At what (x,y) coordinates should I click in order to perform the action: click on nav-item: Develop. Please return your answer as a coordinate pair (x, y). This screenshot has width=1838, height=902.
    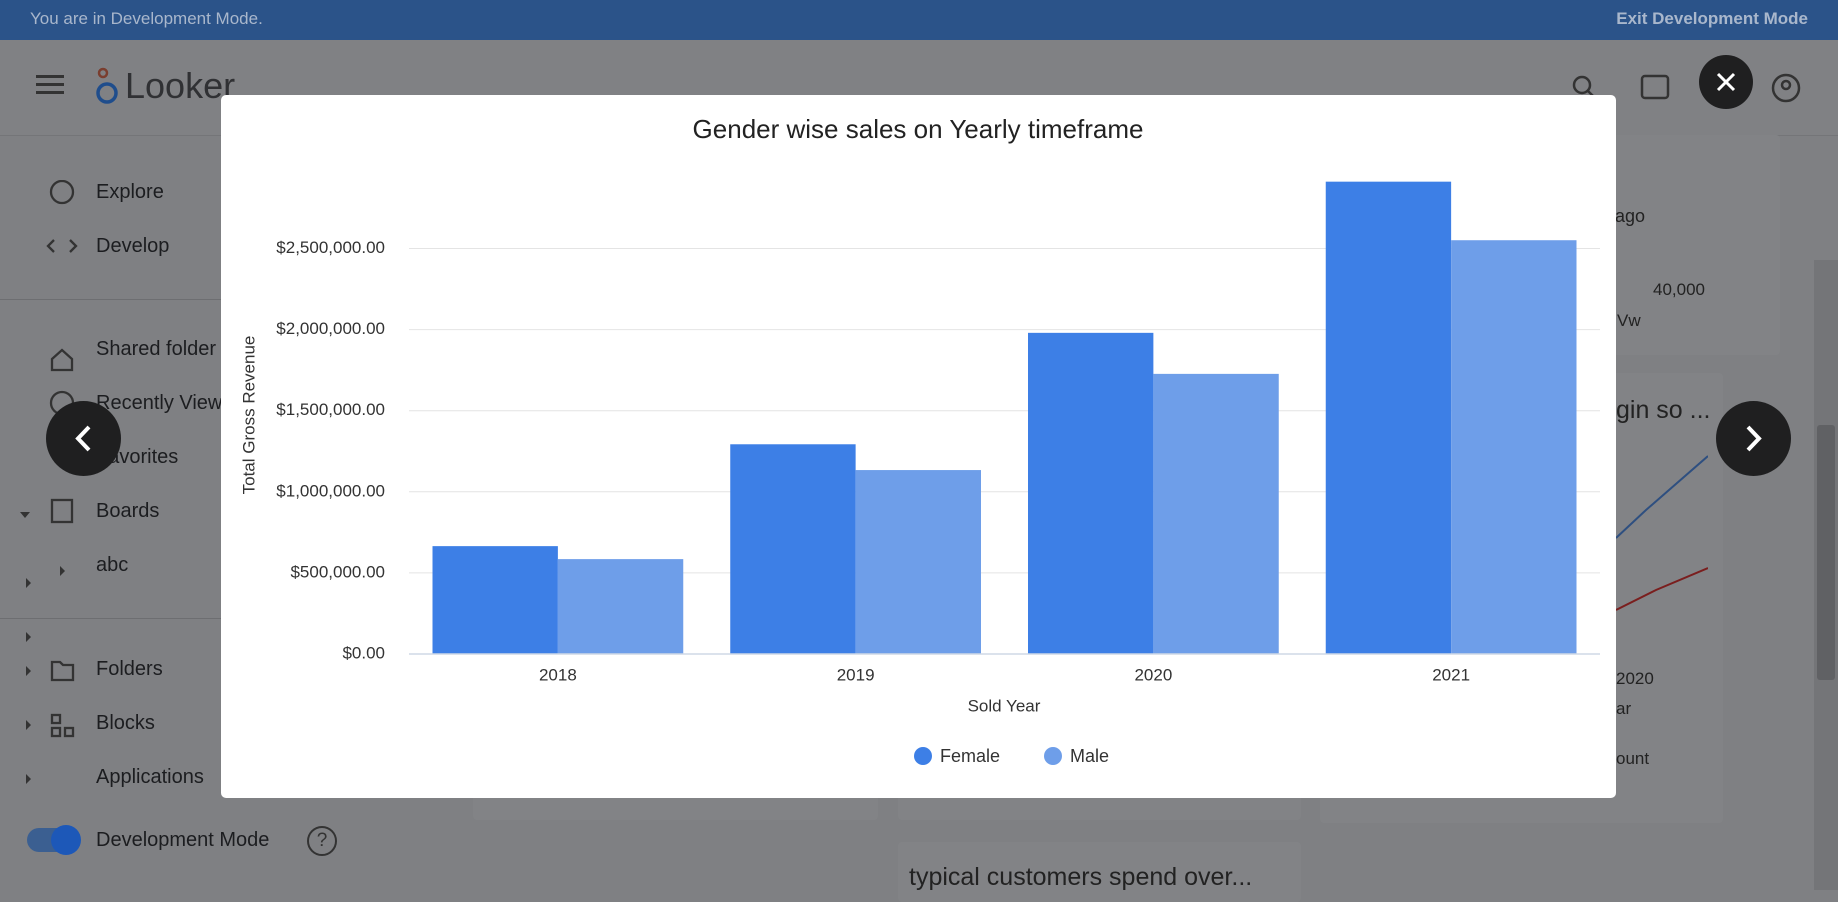
    Looking at the image, I should click on (133, 246).